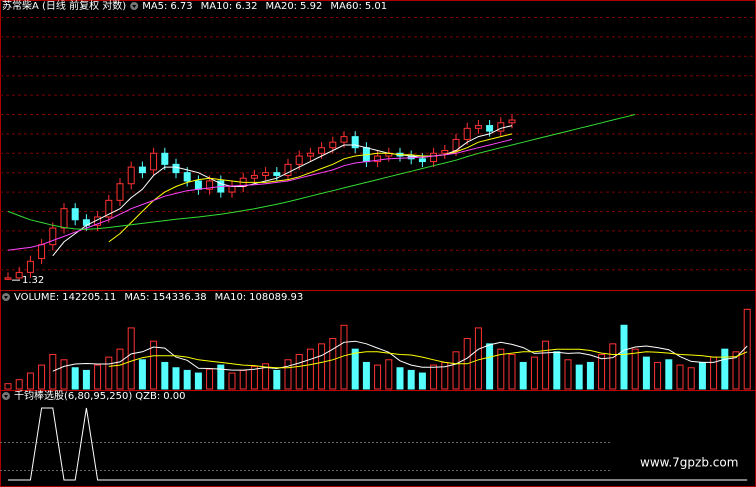 The width and height of the screenshot is (756, 487). Describe the element at coordinates (147, 396) in the screenshot. I see `header-text: QZB:` at that location.